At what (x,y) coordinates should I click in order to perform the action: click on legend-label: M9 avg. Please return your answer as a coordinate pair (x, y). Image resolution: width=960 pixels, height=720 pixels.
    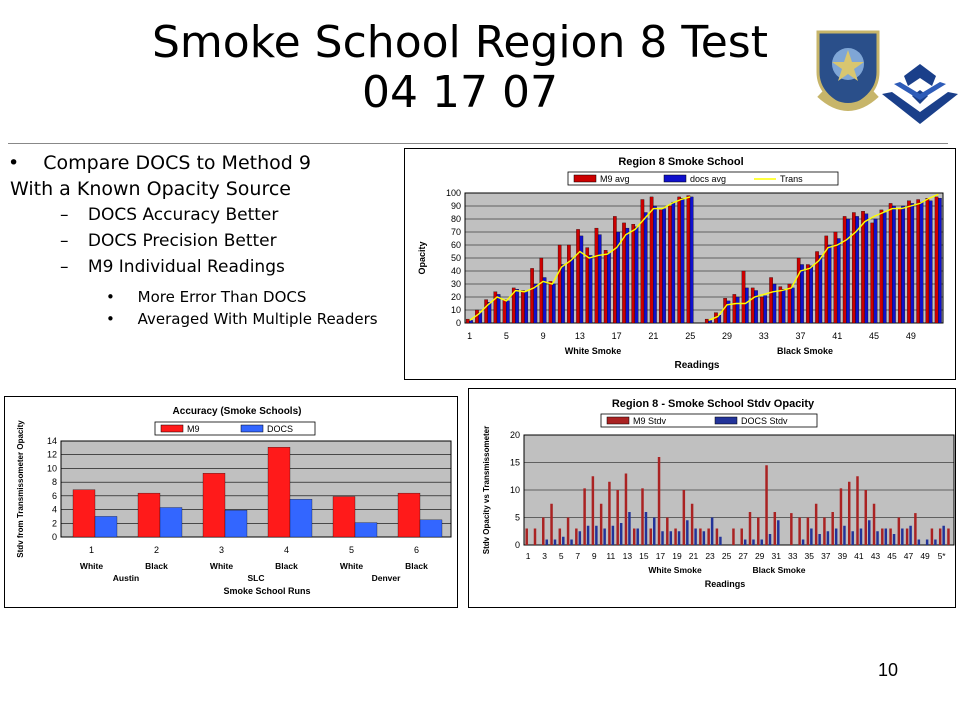
    Looking at the image, I should click on (615, 179).